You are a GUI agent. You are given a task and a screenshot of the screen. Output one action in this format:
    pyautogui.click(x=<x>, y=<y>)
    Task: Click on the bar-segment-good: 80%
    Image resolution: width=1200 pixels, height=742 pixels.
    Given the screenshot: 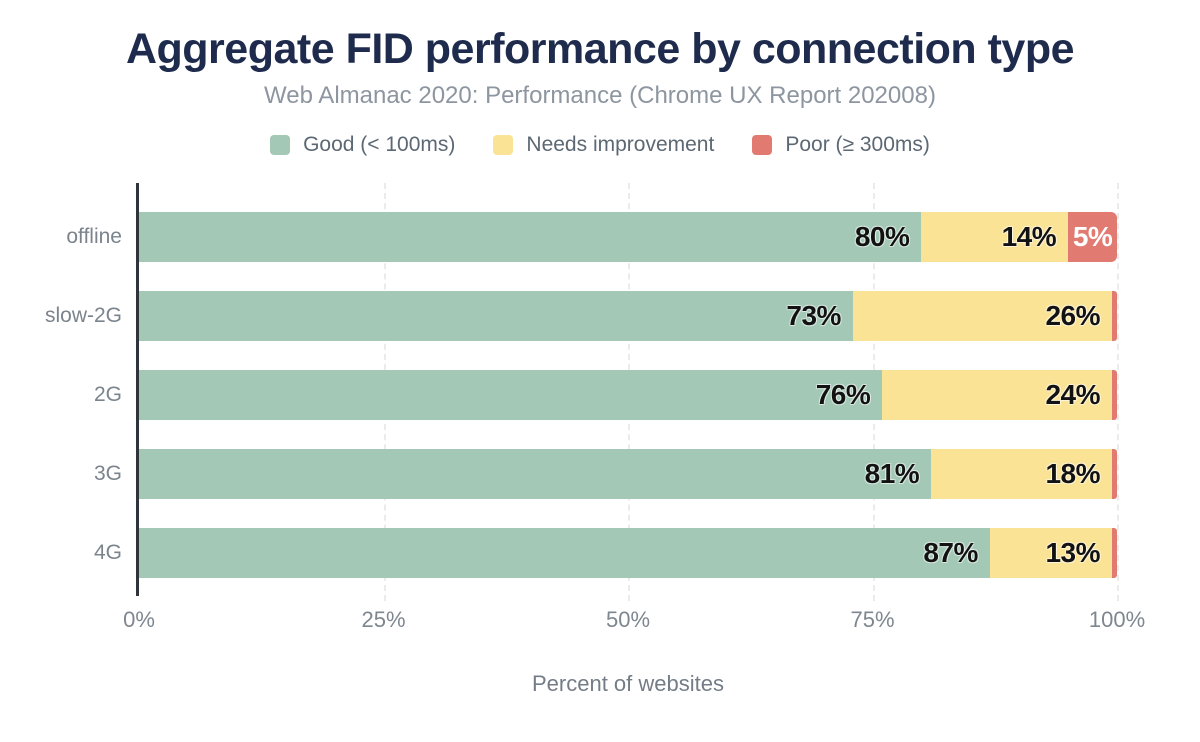 What is the action you would take?
    pyautogui.click(x=530, y=237)
    